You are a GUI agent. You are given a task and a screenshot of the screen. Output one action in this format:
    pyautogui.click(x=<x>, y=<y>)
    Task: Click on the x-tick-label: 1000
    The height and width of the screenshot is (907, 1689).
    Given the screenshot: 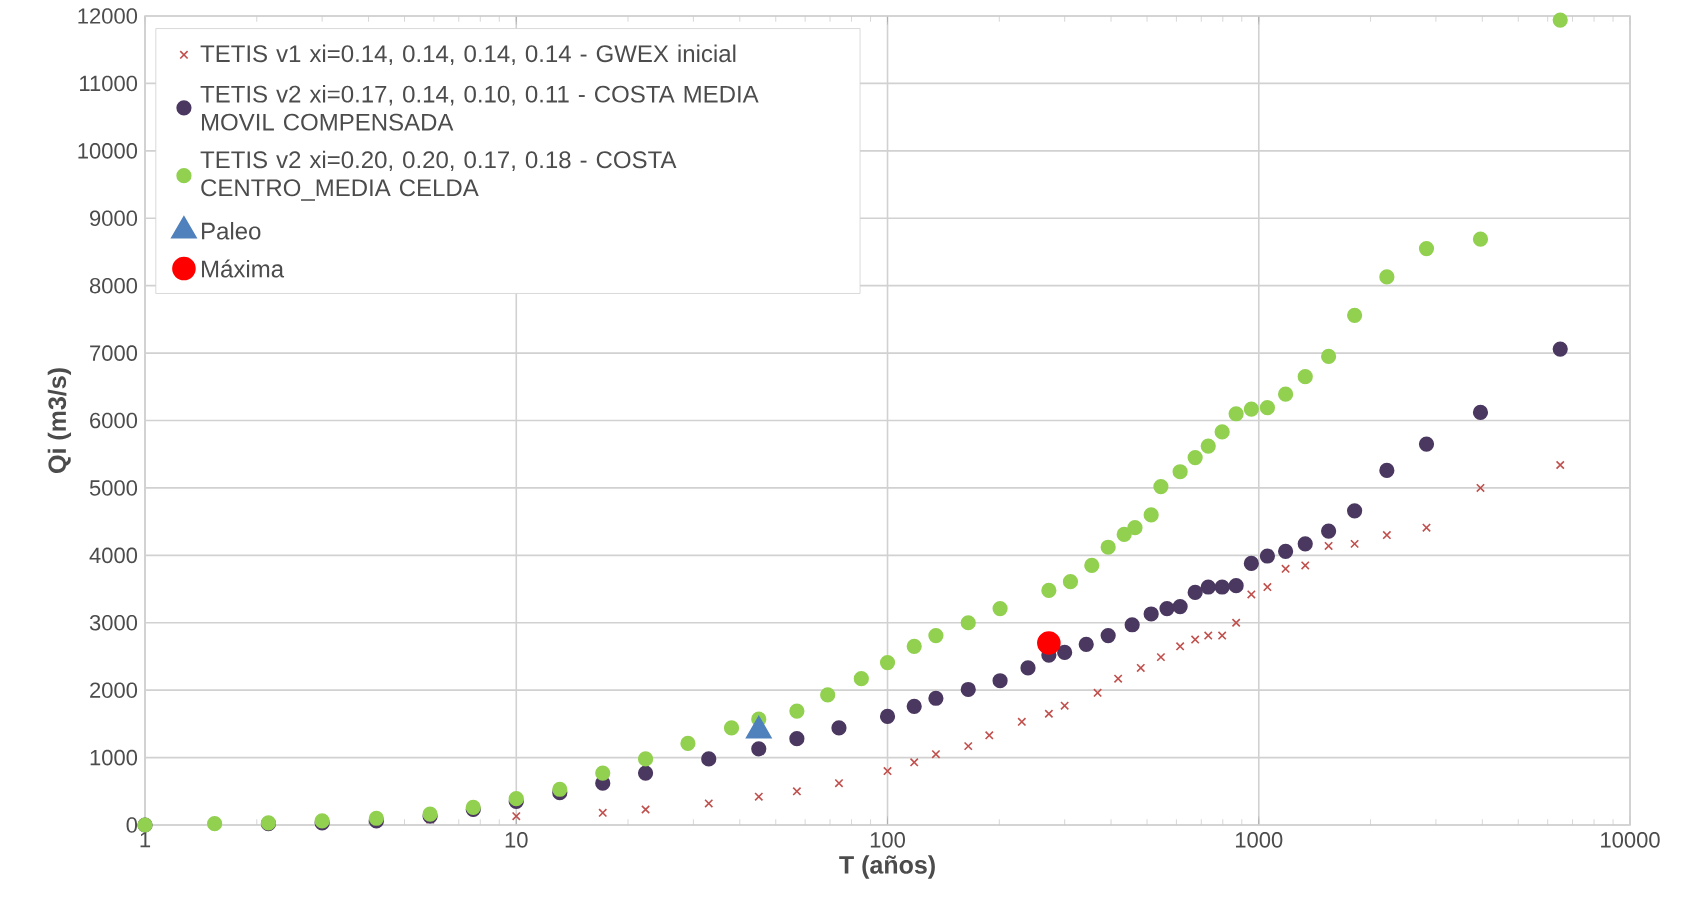 What is the action you would take?
    pyautogui.click(x=1259, y=840)
    